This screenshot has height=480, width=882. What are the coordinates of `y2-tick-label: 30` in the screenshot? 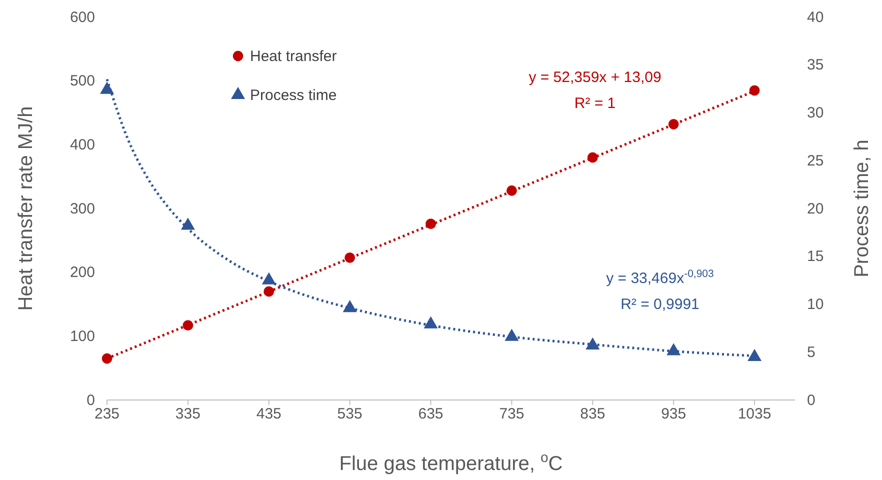 It's located at (815, 113).